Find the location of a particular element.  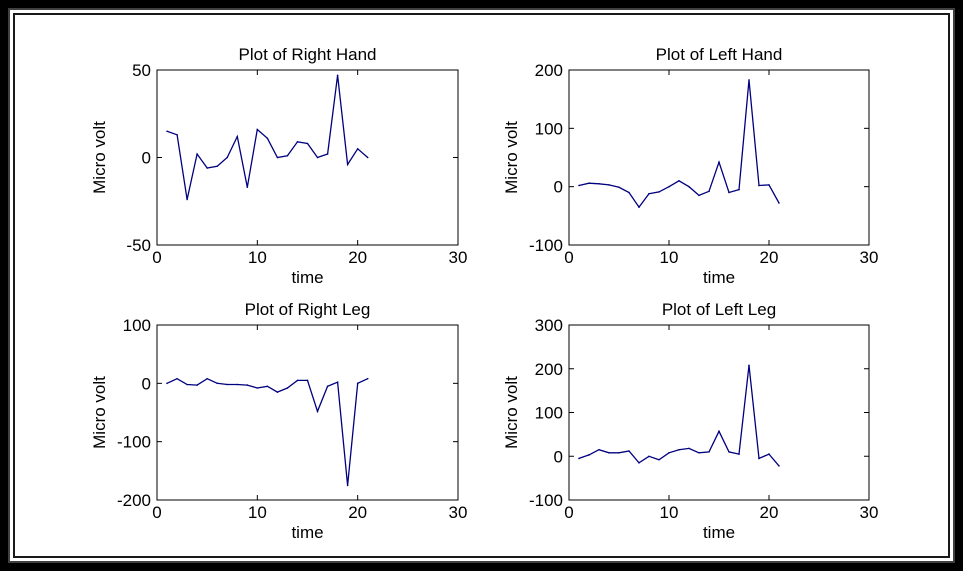

y-tick-label: 50 is located at coordinates (141, 70).